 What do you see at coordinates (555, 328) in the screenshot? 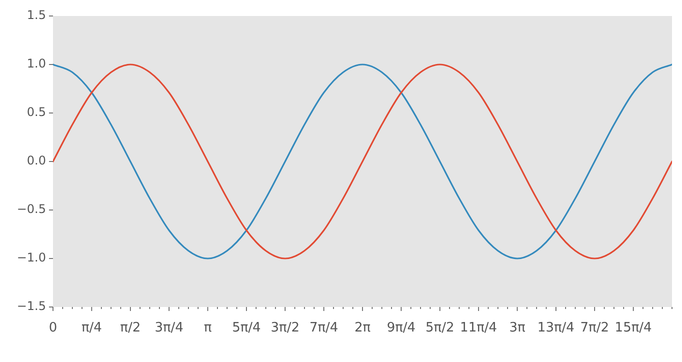
I see `x-tick-label: 13π/4` at bounding box center [555, 328].